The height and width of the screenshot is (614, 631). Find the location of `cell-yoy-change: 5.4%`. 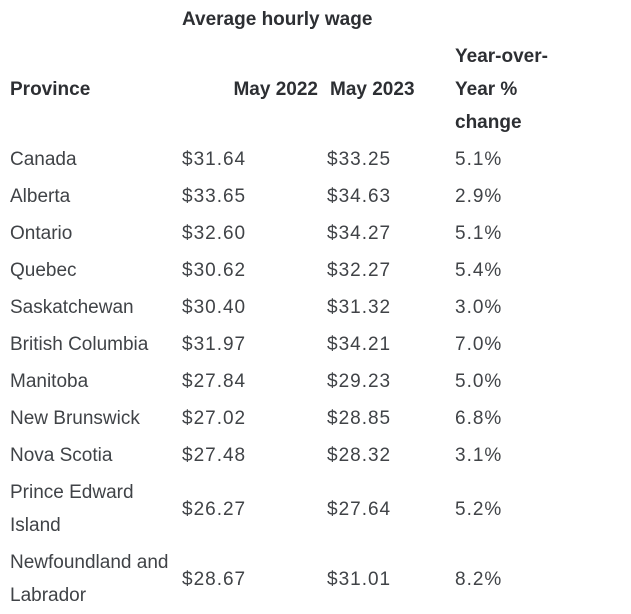

cell-yoy-change: 5.4% is located at coordinates (479, 270).